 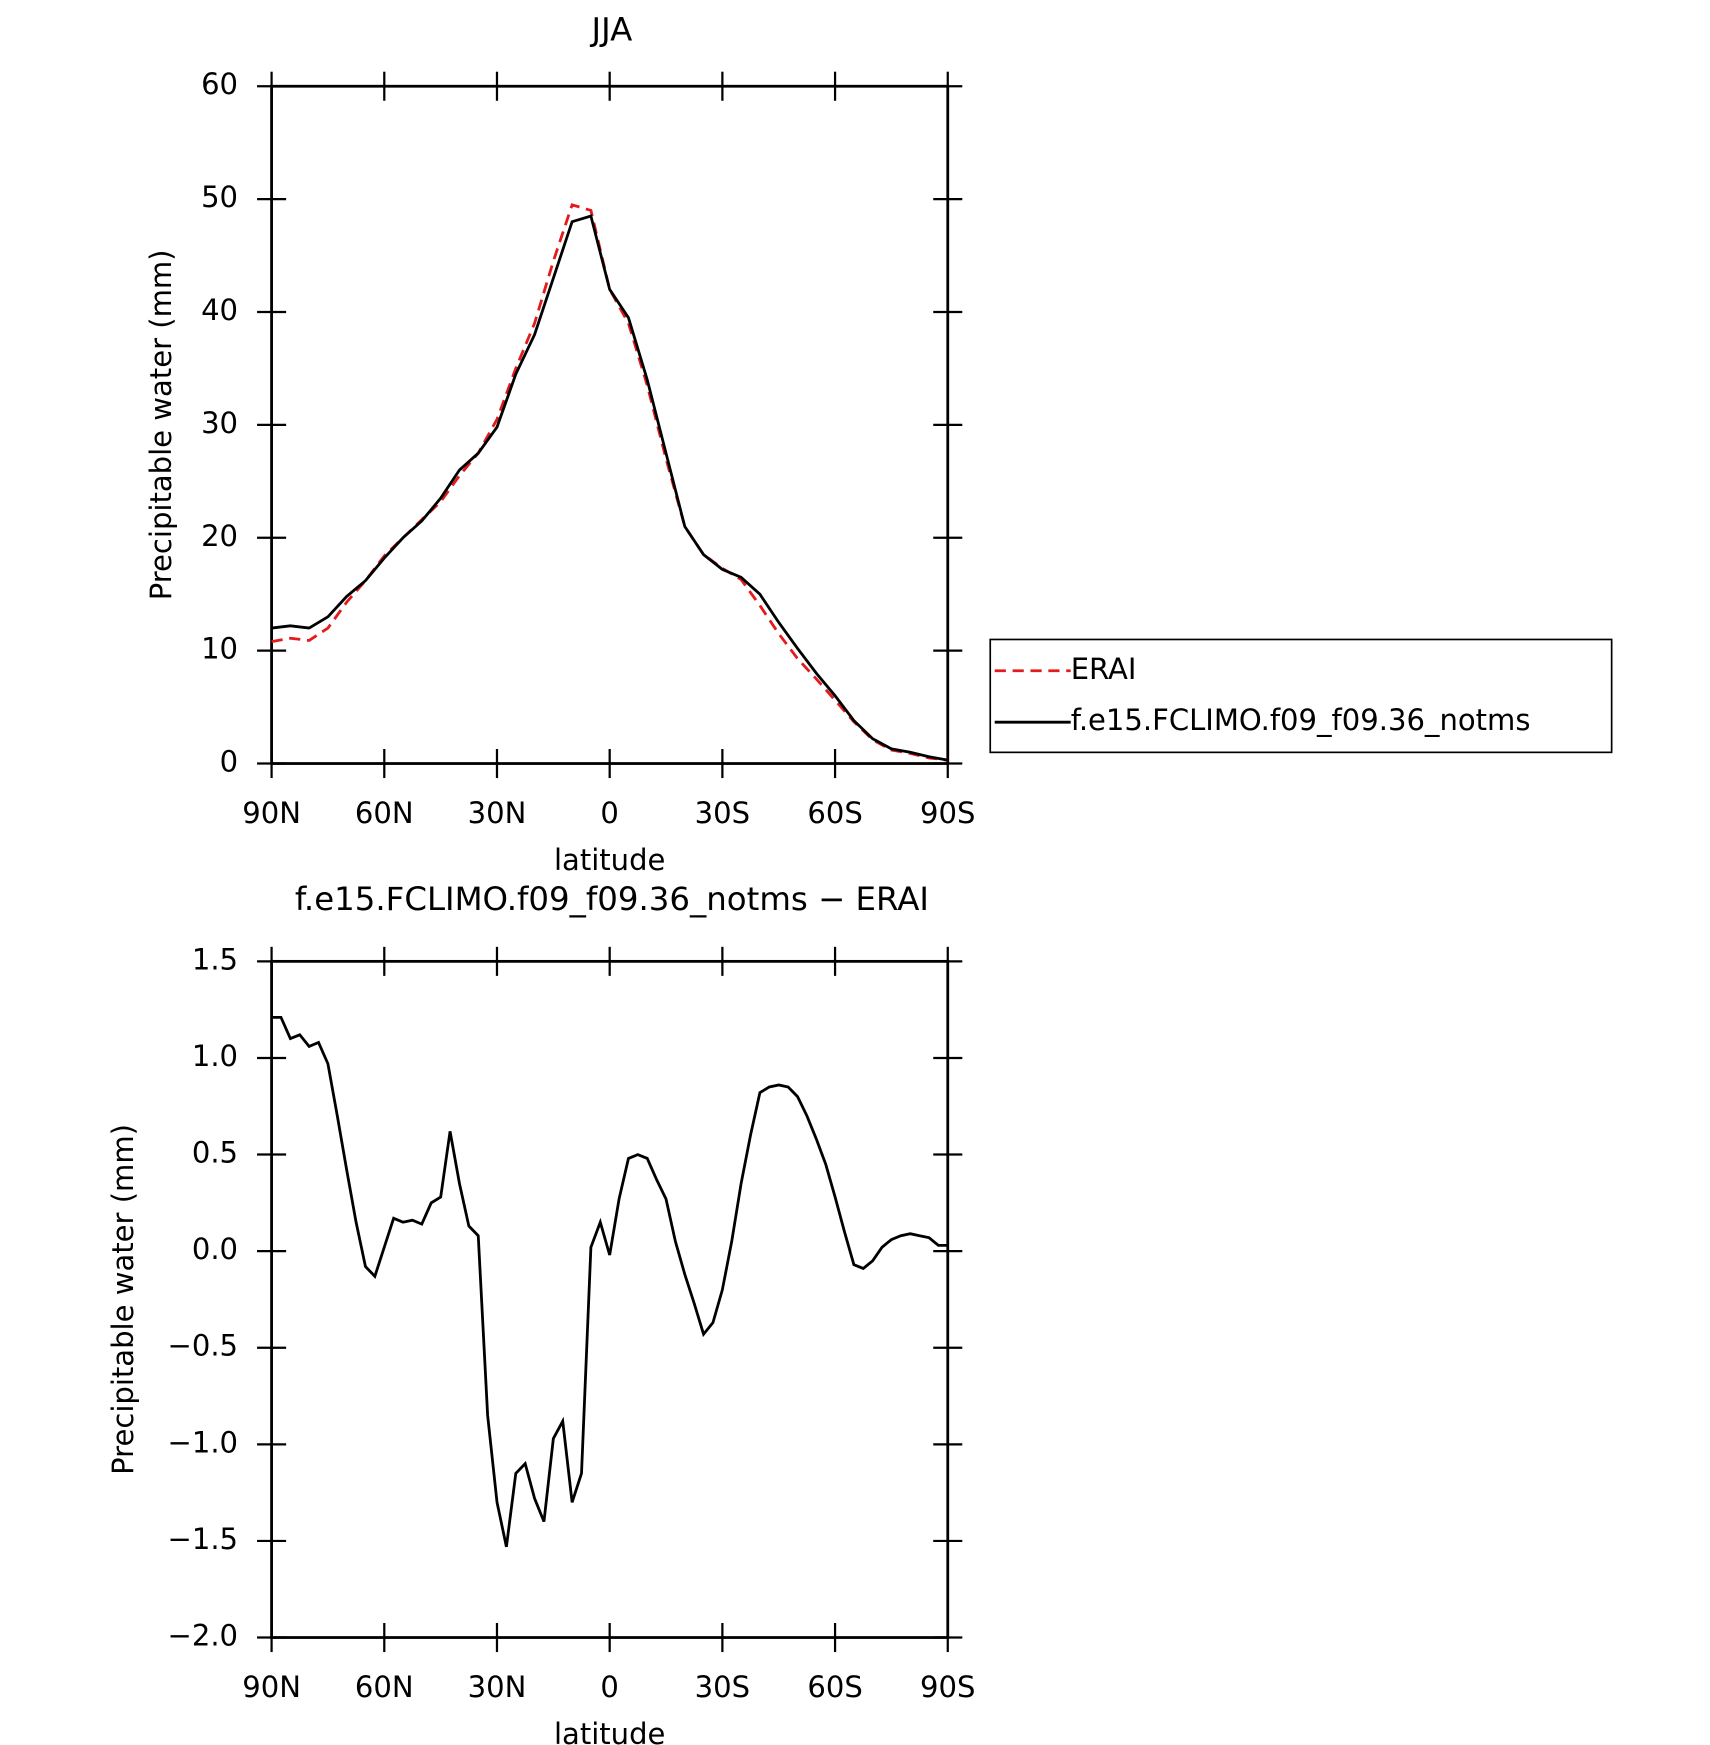 I want to click on chart-title: JJA, so click(x=611, y=29).